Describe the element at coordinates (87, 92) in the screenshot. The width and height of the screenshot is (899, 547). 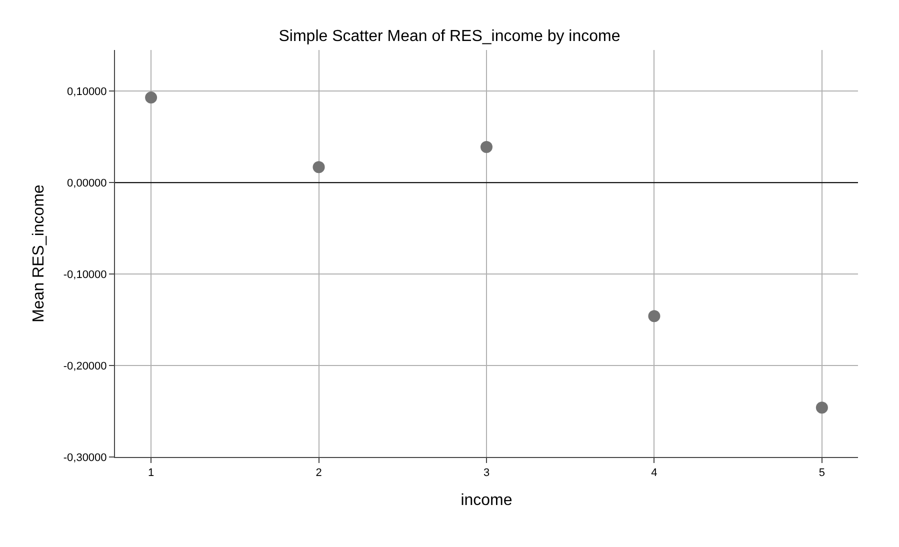
I see `y-tick-label: 0,10000` at that location.